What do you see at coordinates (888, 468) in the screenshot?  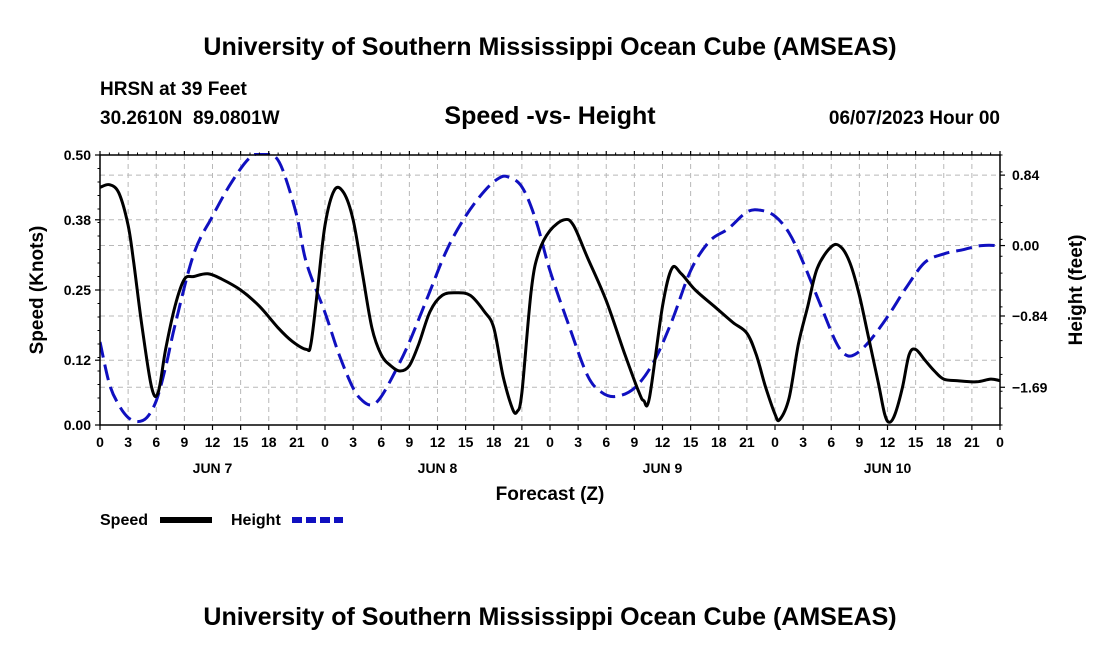 I see `day-label: JUN 10` at bounding box center [888, 468].